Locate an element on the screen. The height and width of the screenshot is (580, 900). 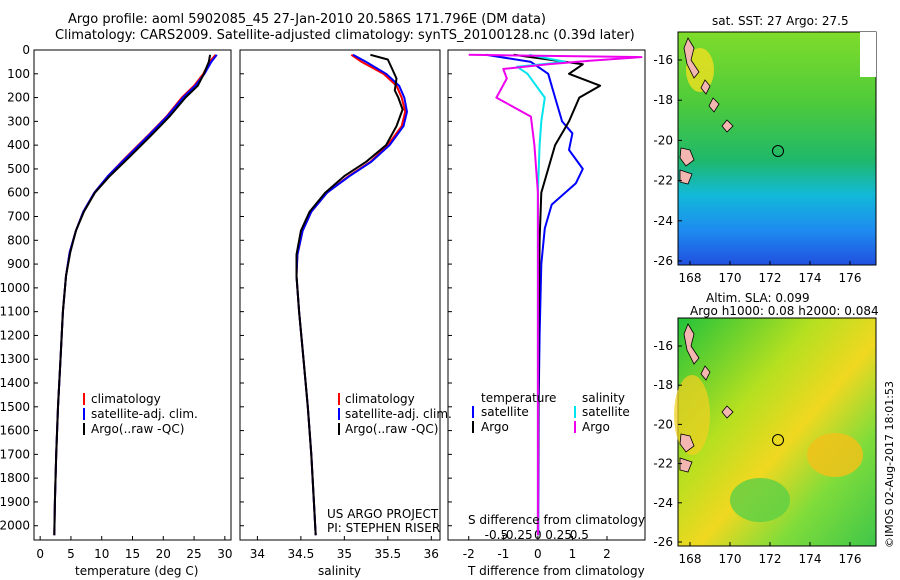
depth-tick-label: 1500 is located at coordinates (15, 407).